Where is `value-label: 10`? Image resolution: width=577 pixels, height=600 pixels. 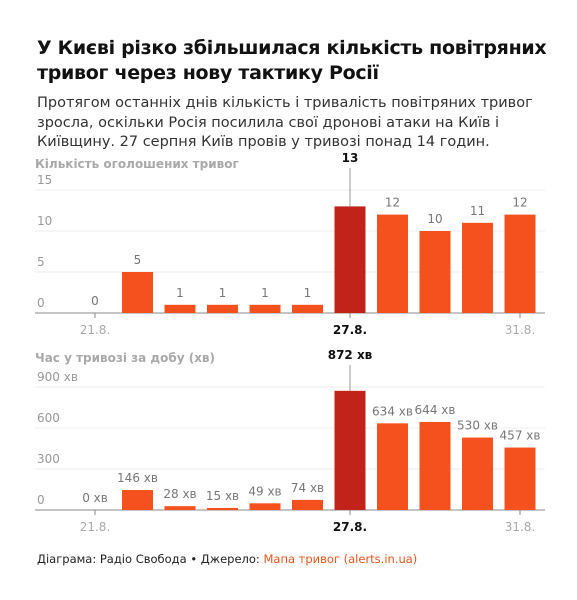 value-label: 10 is located at coordinates (434, 219).